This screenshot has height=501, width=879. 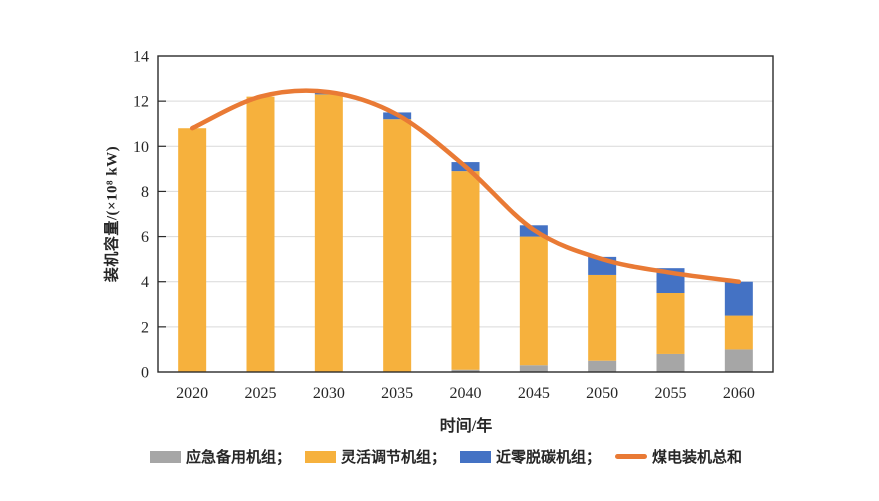 What do you see at coordinates (739, 393) in the screenshot?
I see `x-tick-label: 2060` at bounding box center [739, 393].